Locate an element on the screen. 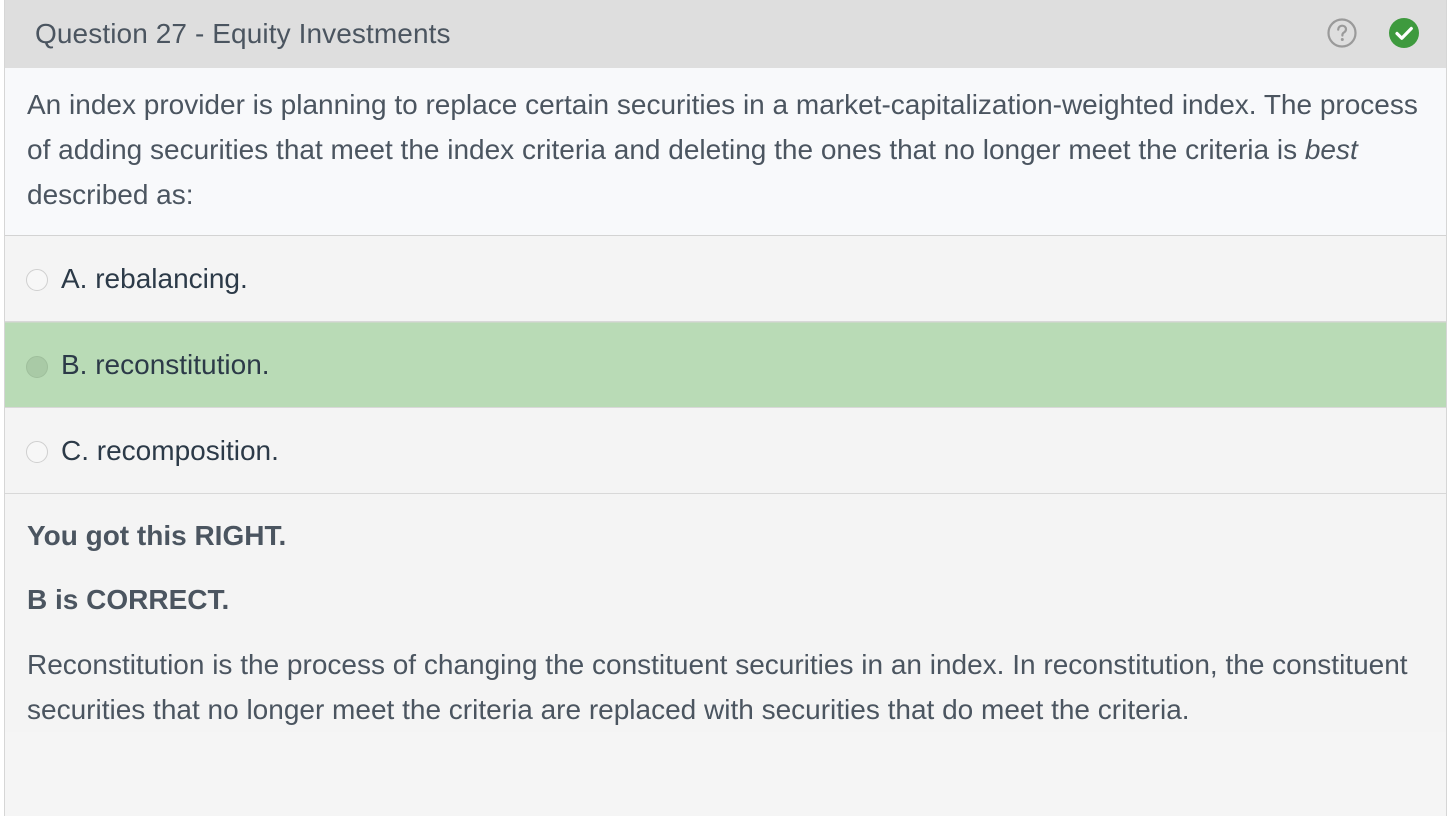  result-status: You got this RIGHT. is located at coordinates (157, 535).